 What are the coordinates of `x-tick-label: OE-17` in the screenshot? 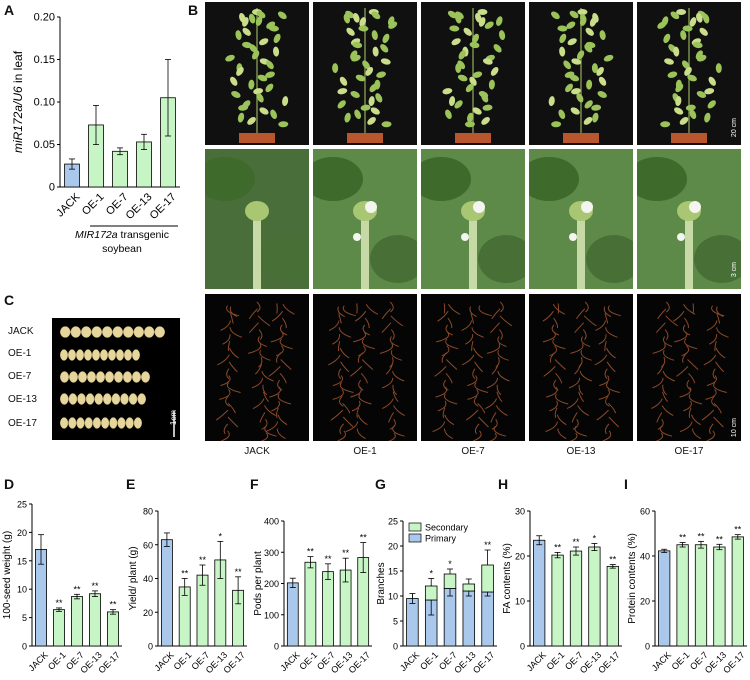 It's located at (483, 662).